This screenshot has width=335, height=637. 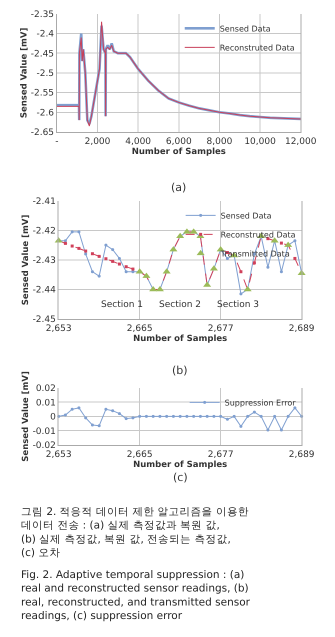 What do you see at coordinates (53, 417) in the screenshot?
I see `y-tick-label: 0` at bounding box center [53, 417].